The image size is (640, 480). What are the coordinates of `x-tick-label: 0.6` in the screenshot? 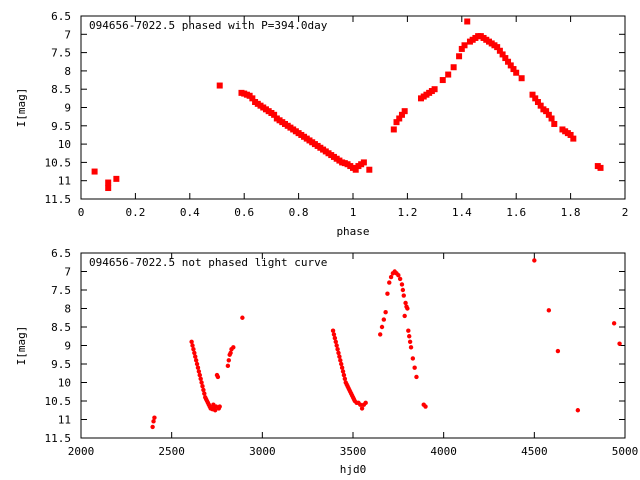 It's located at (244, 212).